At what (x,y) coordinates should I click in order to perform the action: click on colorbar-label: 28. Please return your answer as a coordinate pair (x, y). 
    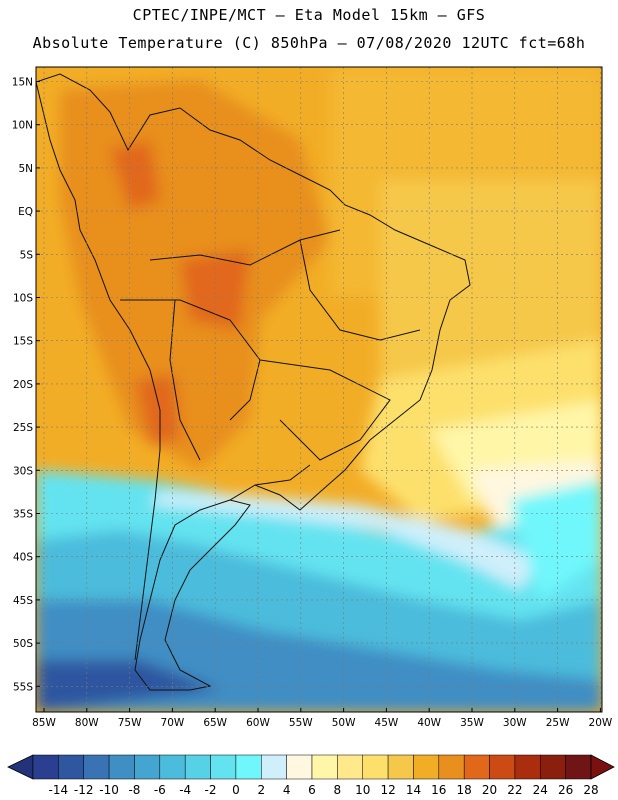
    Looking at the image, I should click on (590, 790).